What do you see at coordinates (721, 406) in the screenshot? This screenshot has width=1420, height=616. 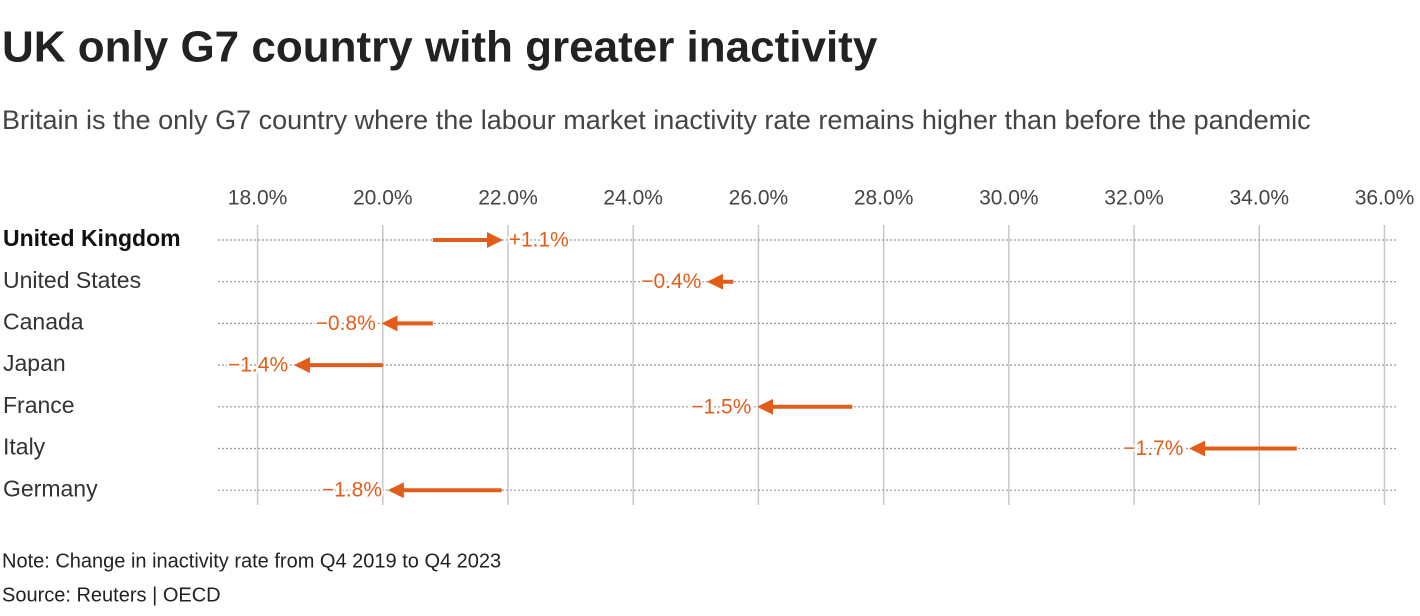 I see `value-label: −1.5%` at bounding box center [721, 406].